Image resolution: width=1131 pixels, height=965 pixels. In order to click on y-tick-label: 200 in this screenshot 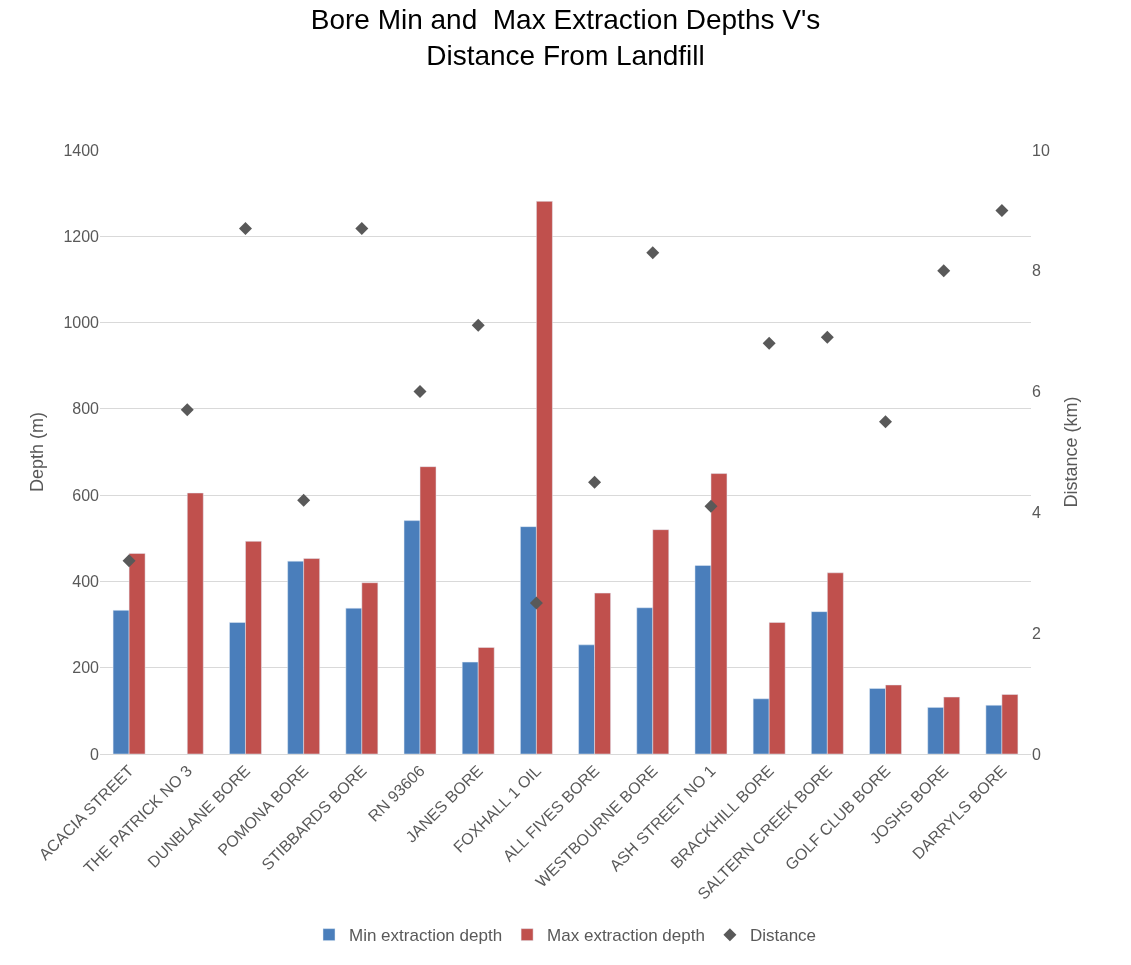, I will do `click(86, 668)`.